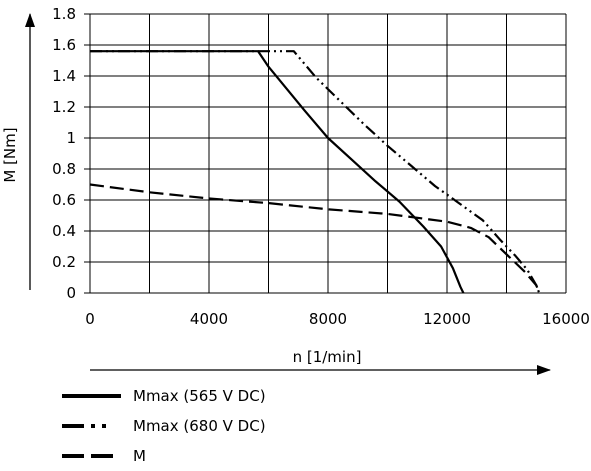 Image resolution: width=591 pixels, height=471 pixels. What do you see at coordinates (328, 319) in the screenshot?
I see `x-tick-label: 8000` at bounding box center [328, 319].